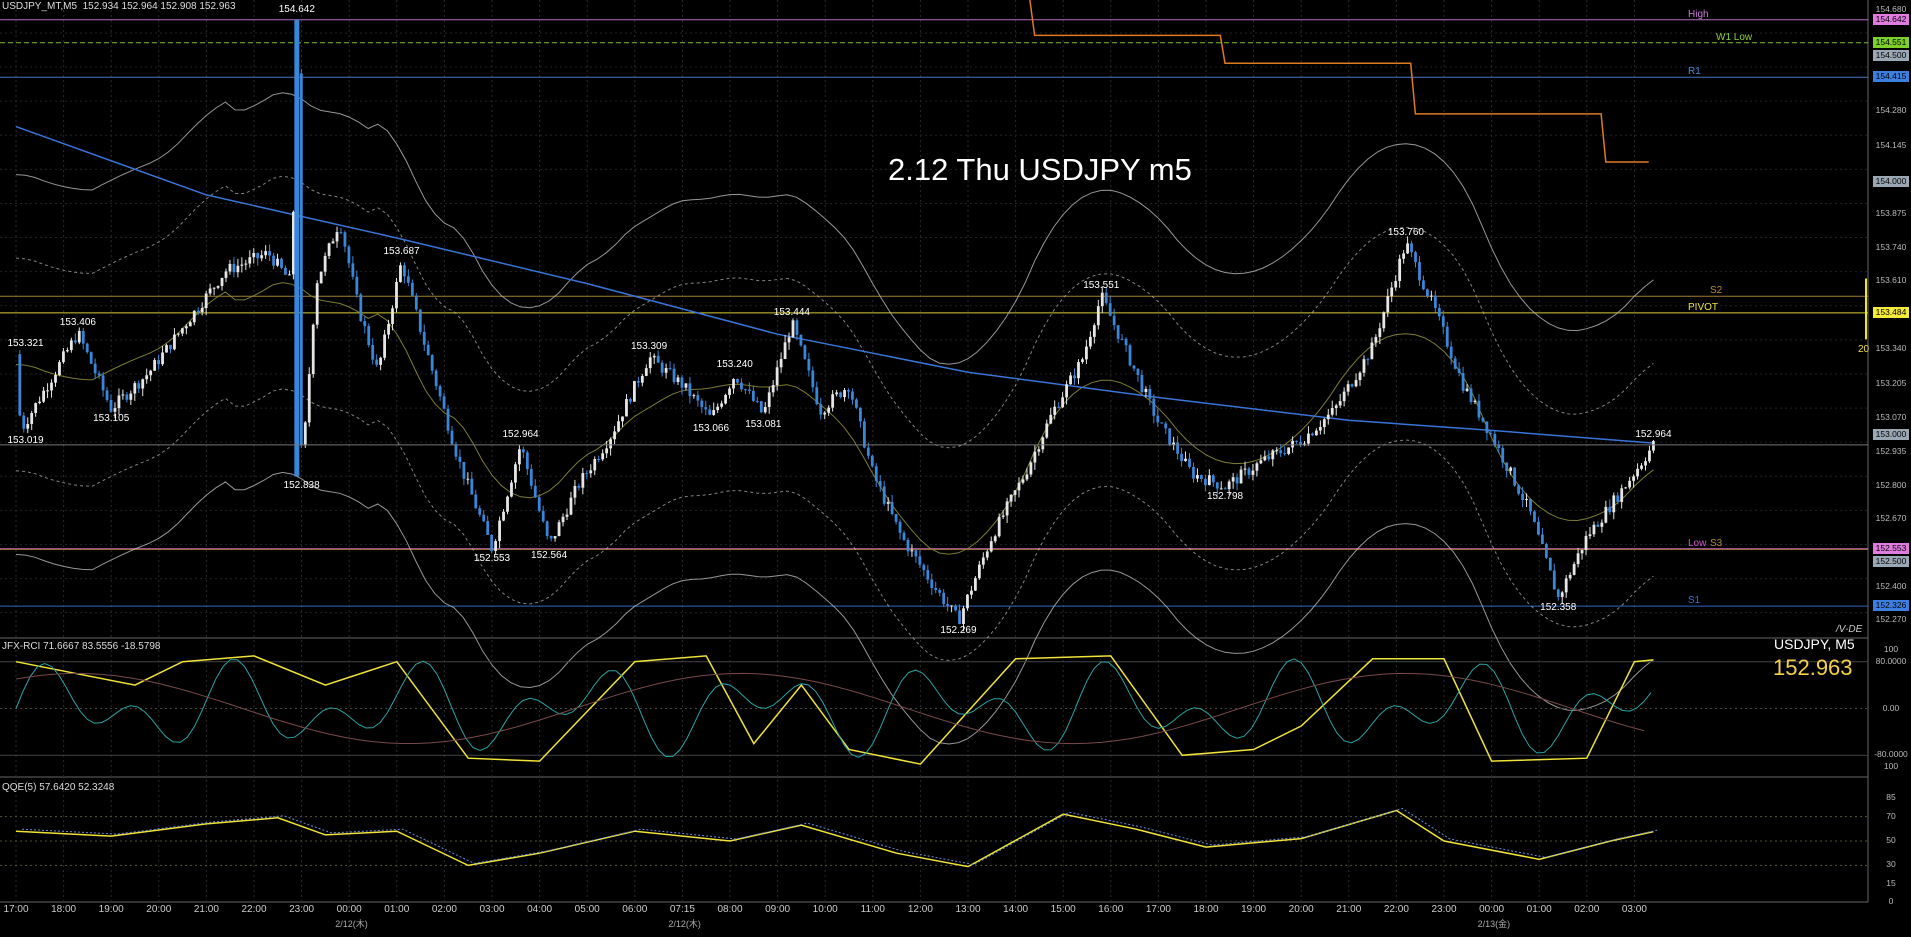  What do you see at coordinates (1891, 562) in the screenshot?
I see `price-tag: 152.500` at bounding box center [1891, 562].